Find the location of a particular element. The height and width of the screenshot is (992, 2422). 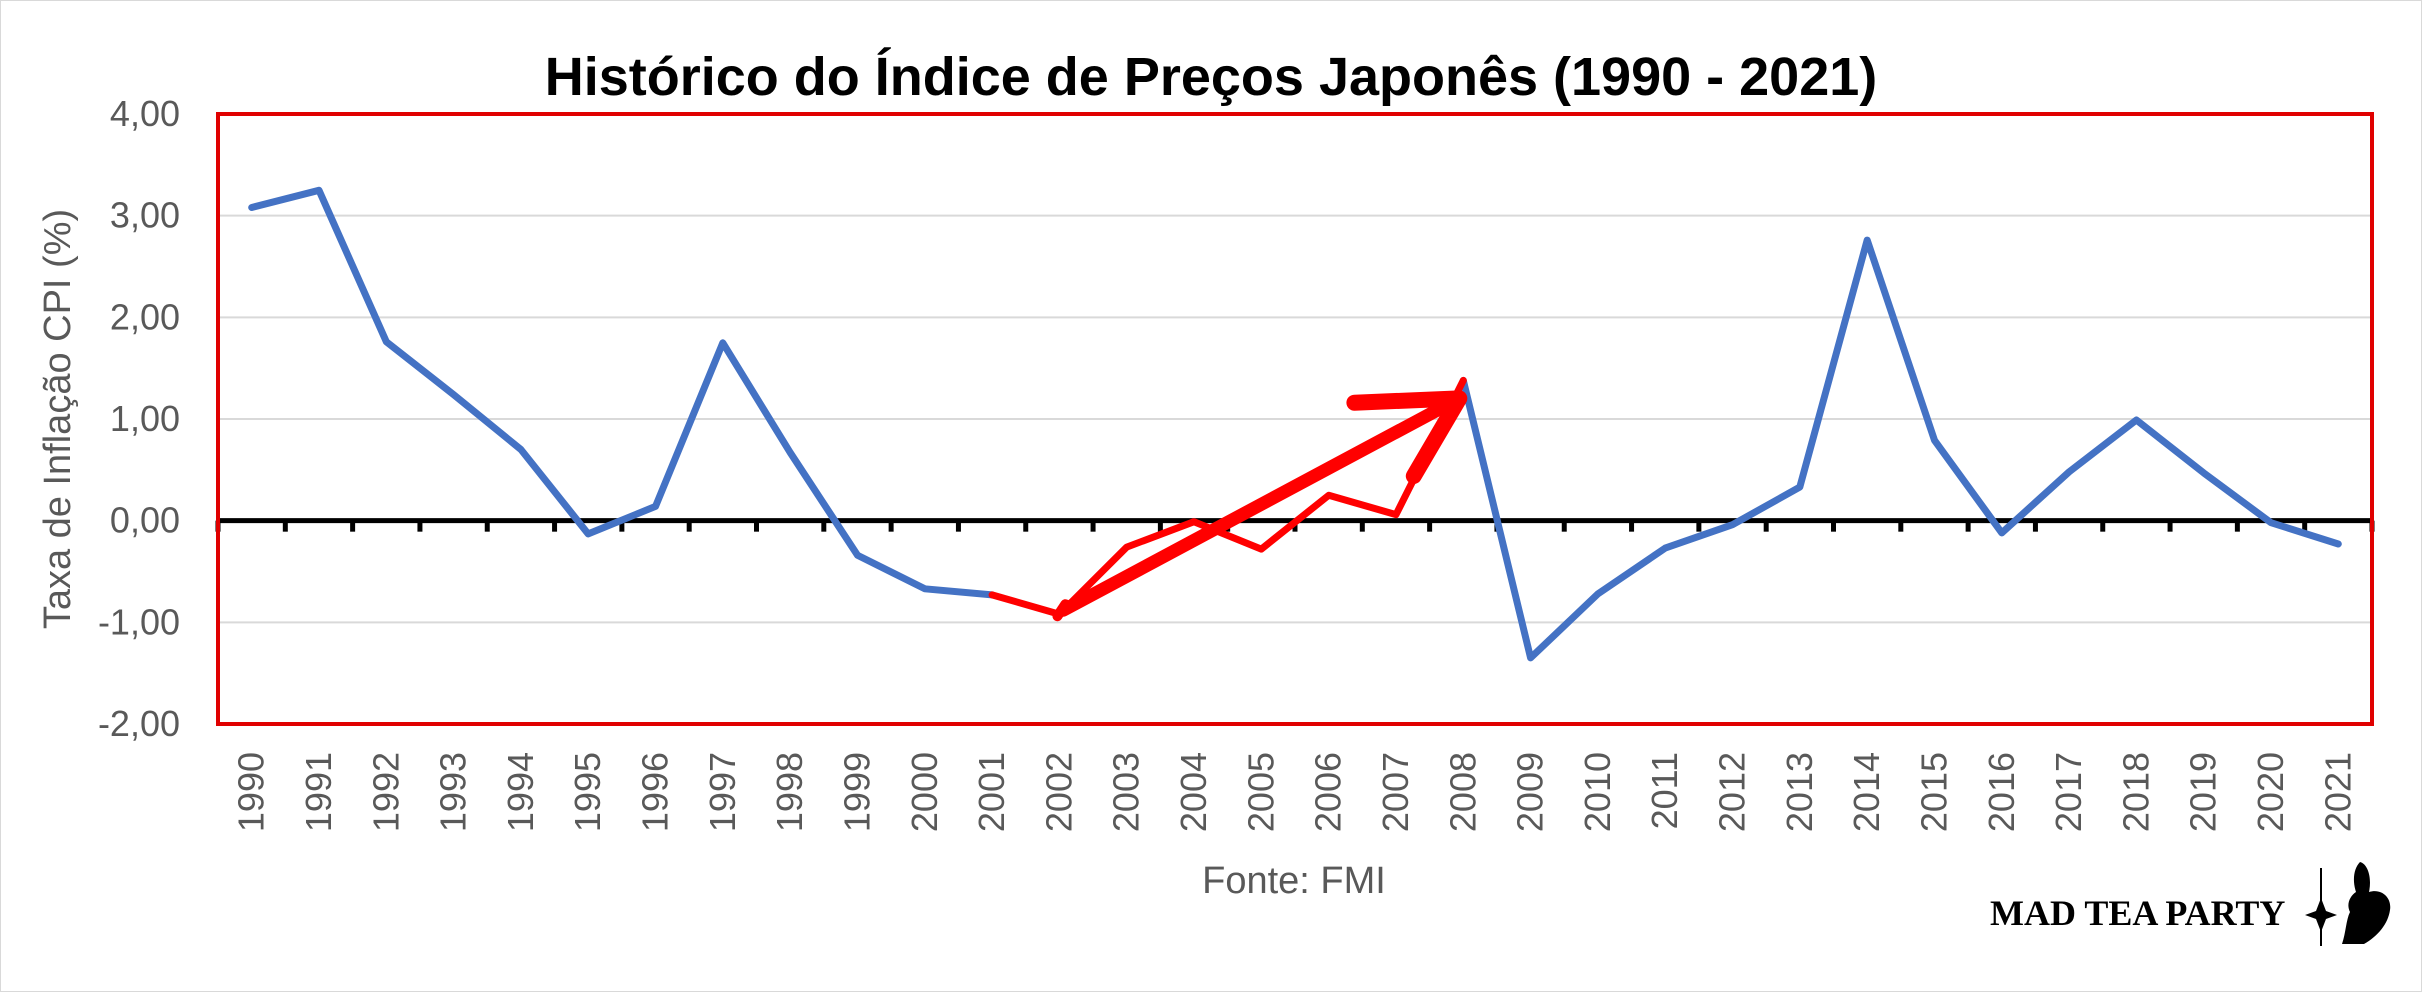

x-tick-label: 2018 is located at coordinates (2135, 792).